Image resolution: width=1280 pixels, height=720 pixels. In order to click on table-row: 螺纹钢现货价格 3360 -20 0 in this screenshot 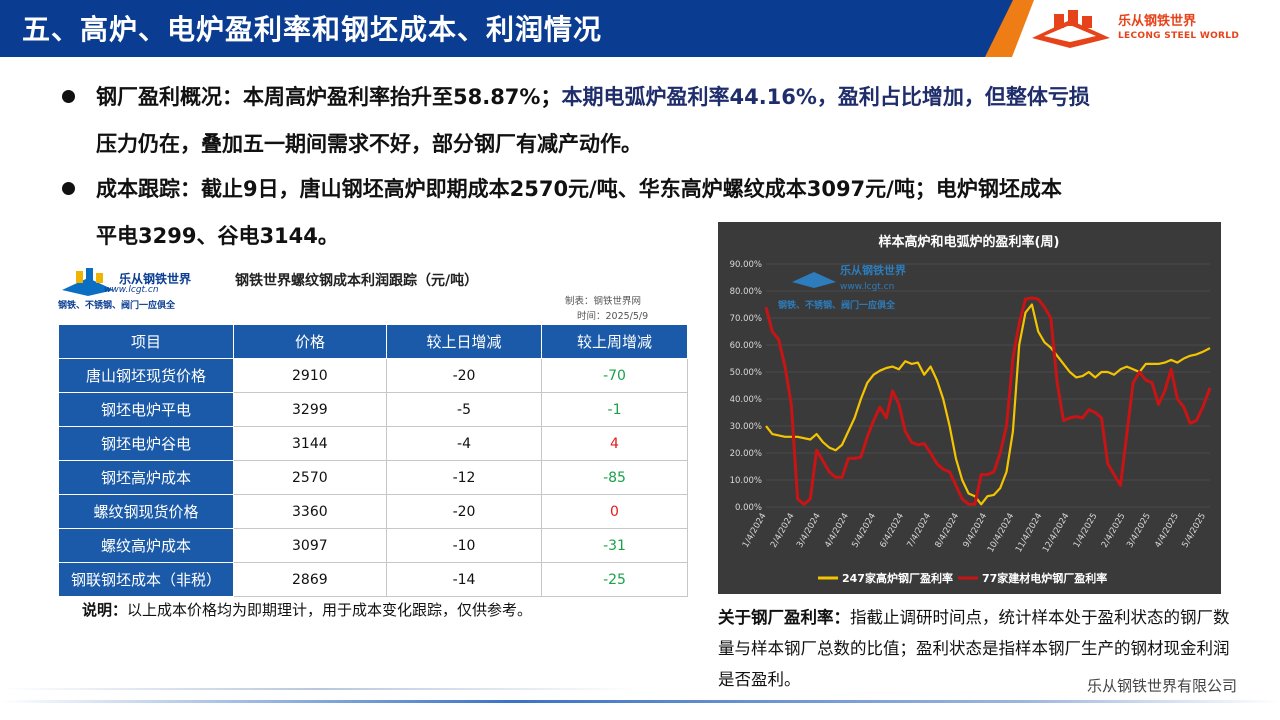, I will do `click(373, 511)`.